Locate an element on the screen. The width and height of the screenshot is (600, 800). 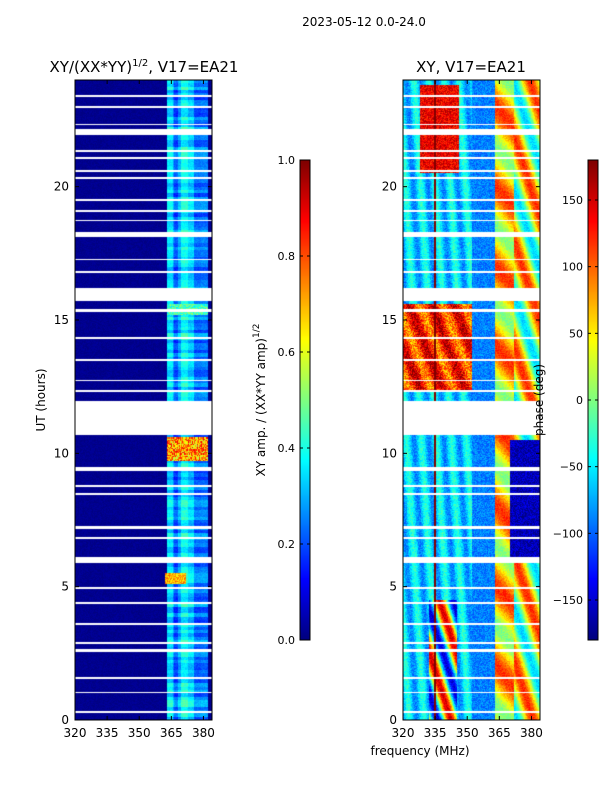
amplitude-panel-title: XY/(XX*YY)1/2, V17=EA21 is located at coordinates (144, 67).